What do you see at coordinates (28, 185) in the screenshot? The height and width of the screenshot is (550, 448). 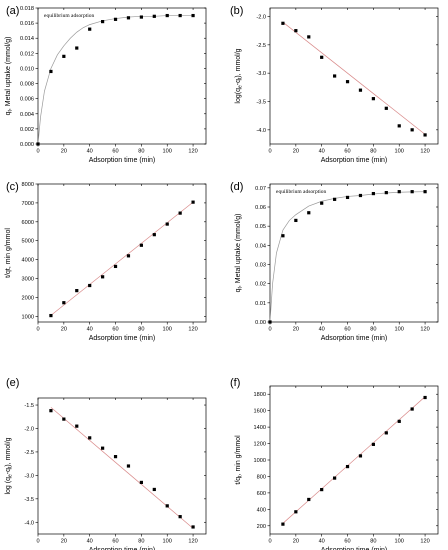 I see `y-tick-label: 8000` at bounding box center [28, 185].